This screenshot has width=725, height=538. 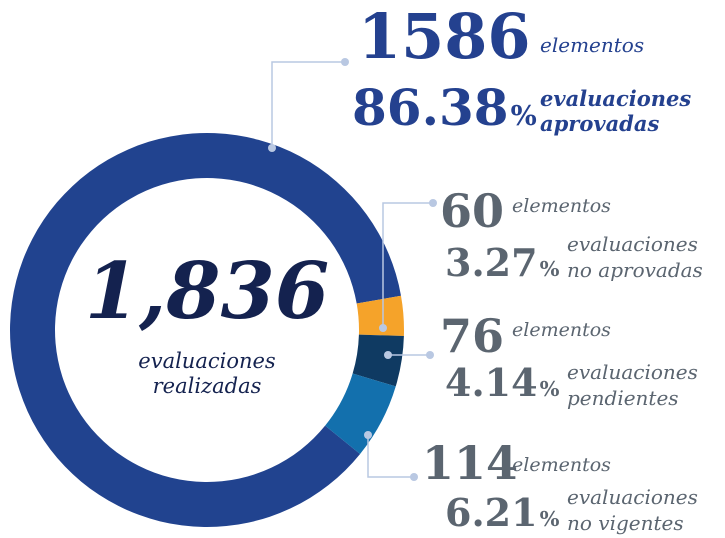 I want to click on percent-value: 6.21, so click(x=491, y=512).